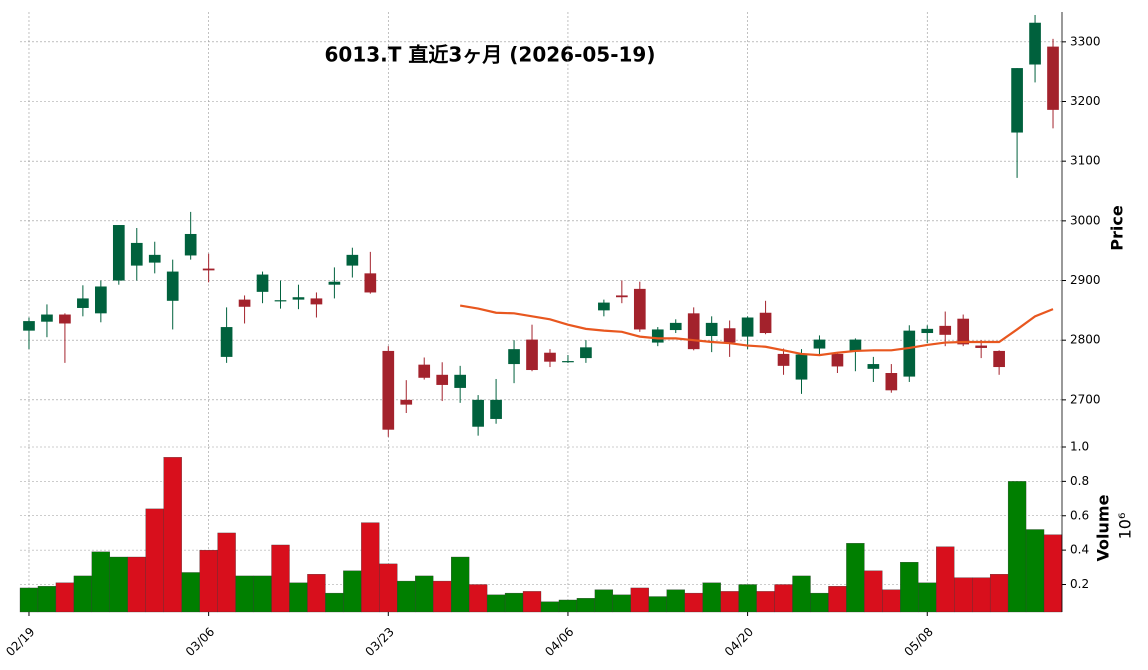 Image resolution: width=1148 pixels, height=670 pixels. Describe the element at coordinates (1079, 515) in the screenshot. I see `y-tick-label: 0.6` at that location.